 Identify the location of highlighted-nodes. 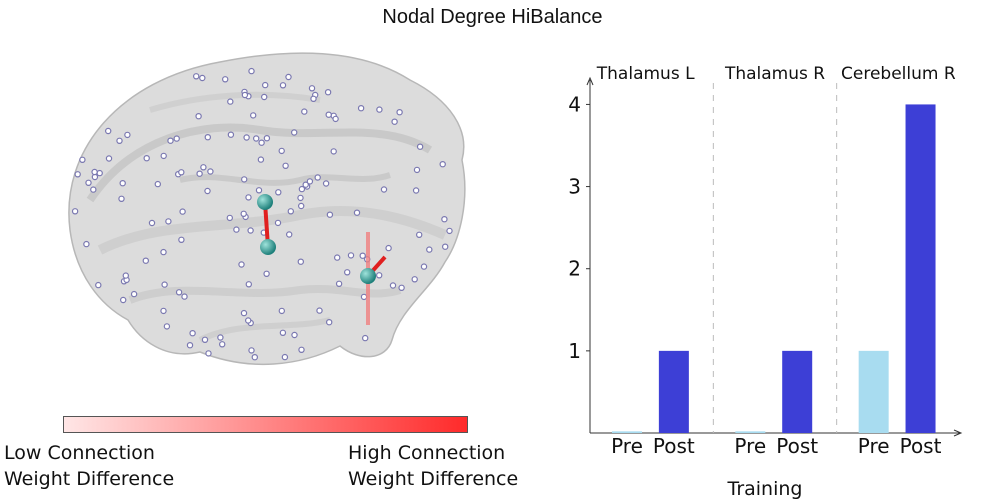
(316, 239).